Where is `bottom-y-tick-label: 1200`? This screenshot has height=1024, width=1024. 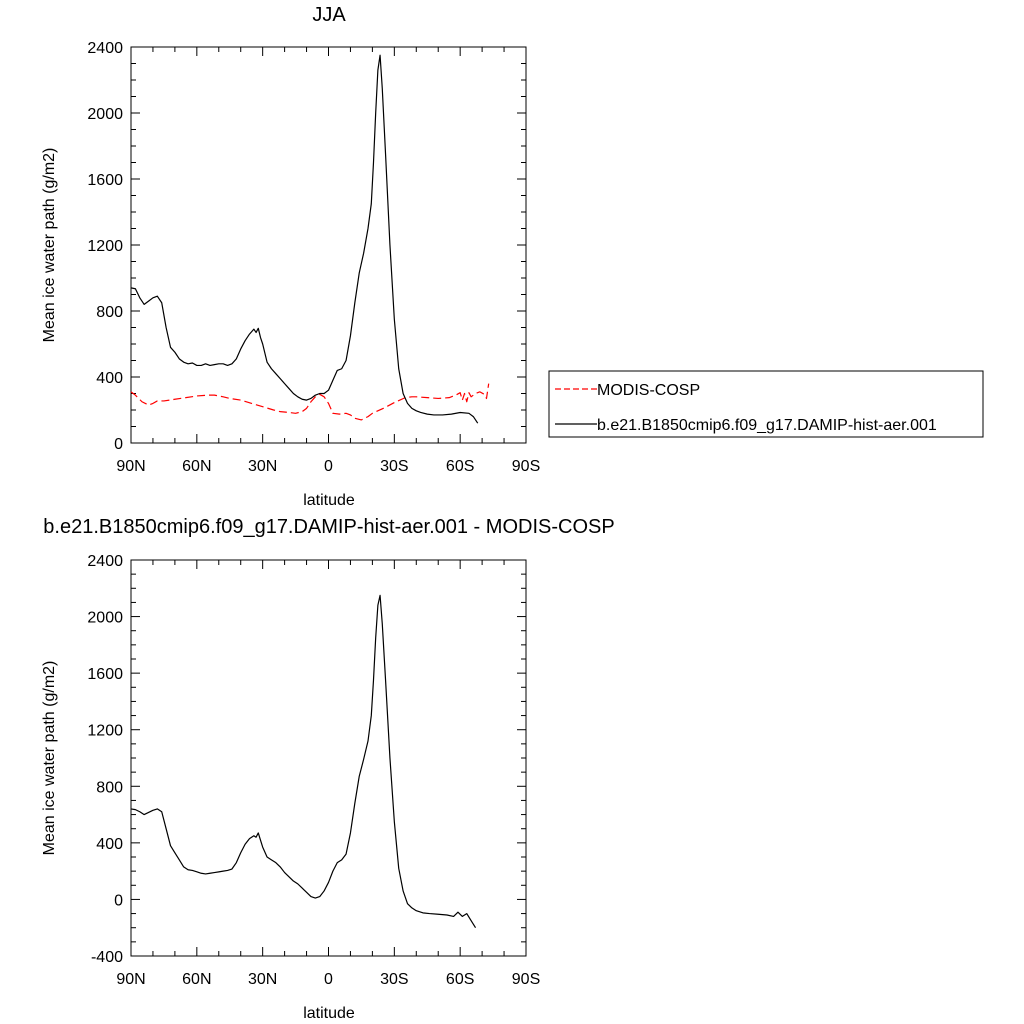
bottom-y-tick-label: 1200 is located at coordinates (105, 731).